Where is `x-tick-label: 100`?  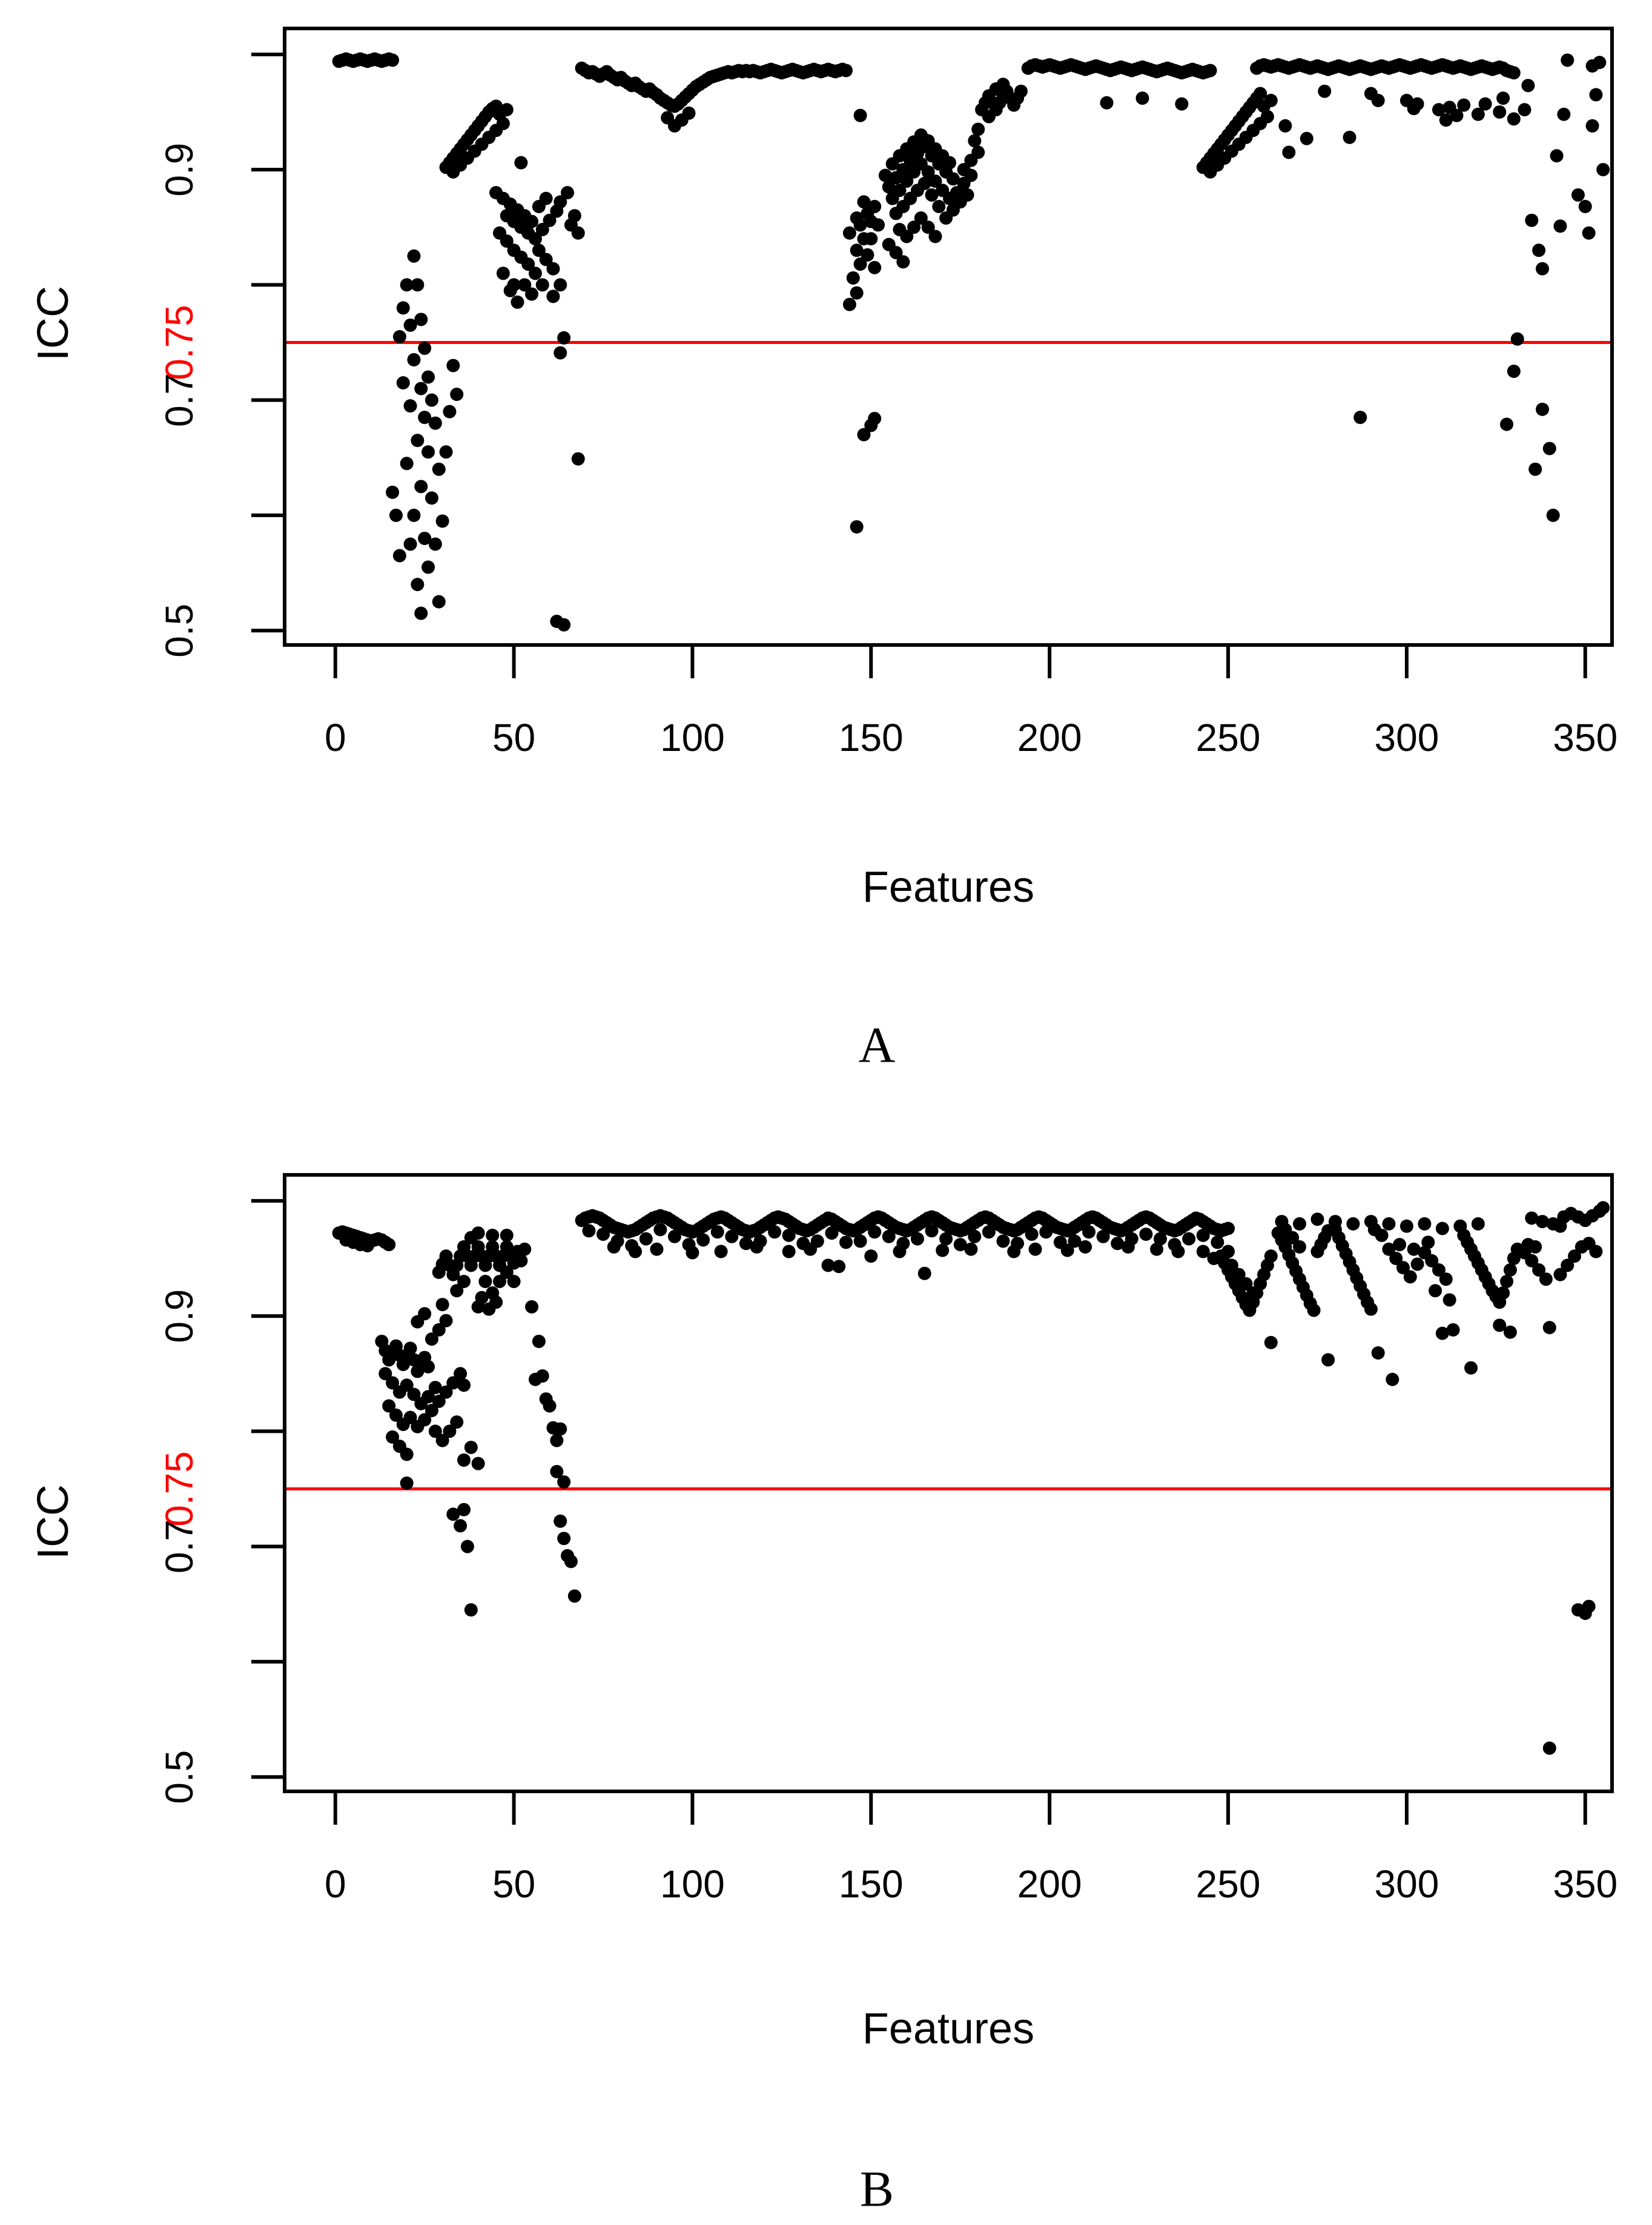 x-tick-label: 100 is located at coordinates (692, 737).